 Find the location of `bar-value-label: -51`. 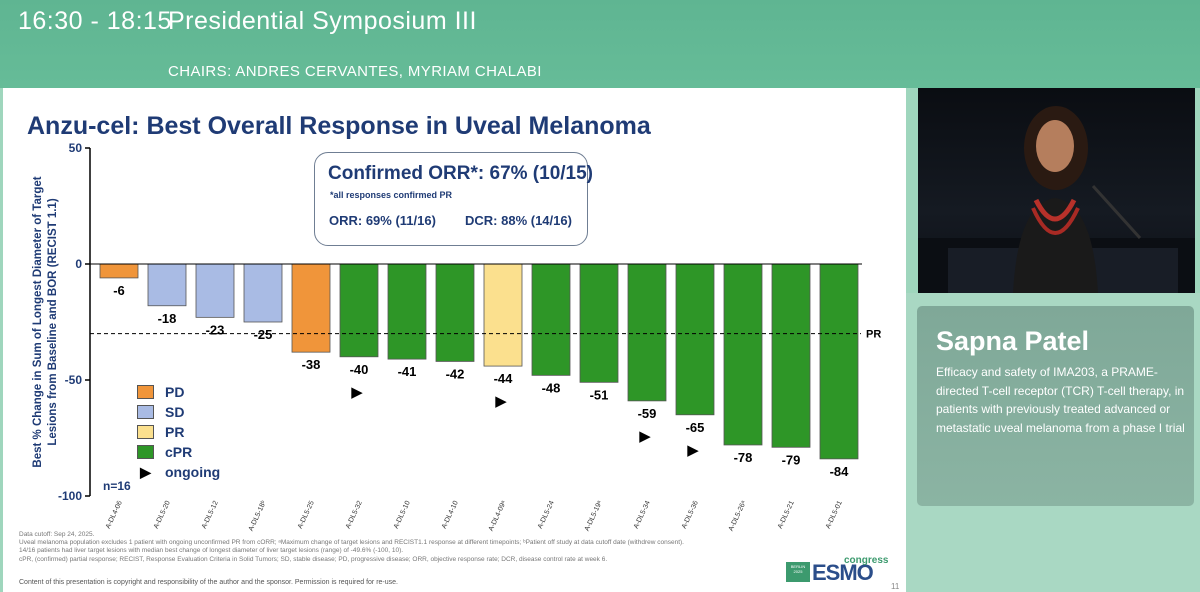

bar-value-label: -51 is located at coordinates (599, 394).